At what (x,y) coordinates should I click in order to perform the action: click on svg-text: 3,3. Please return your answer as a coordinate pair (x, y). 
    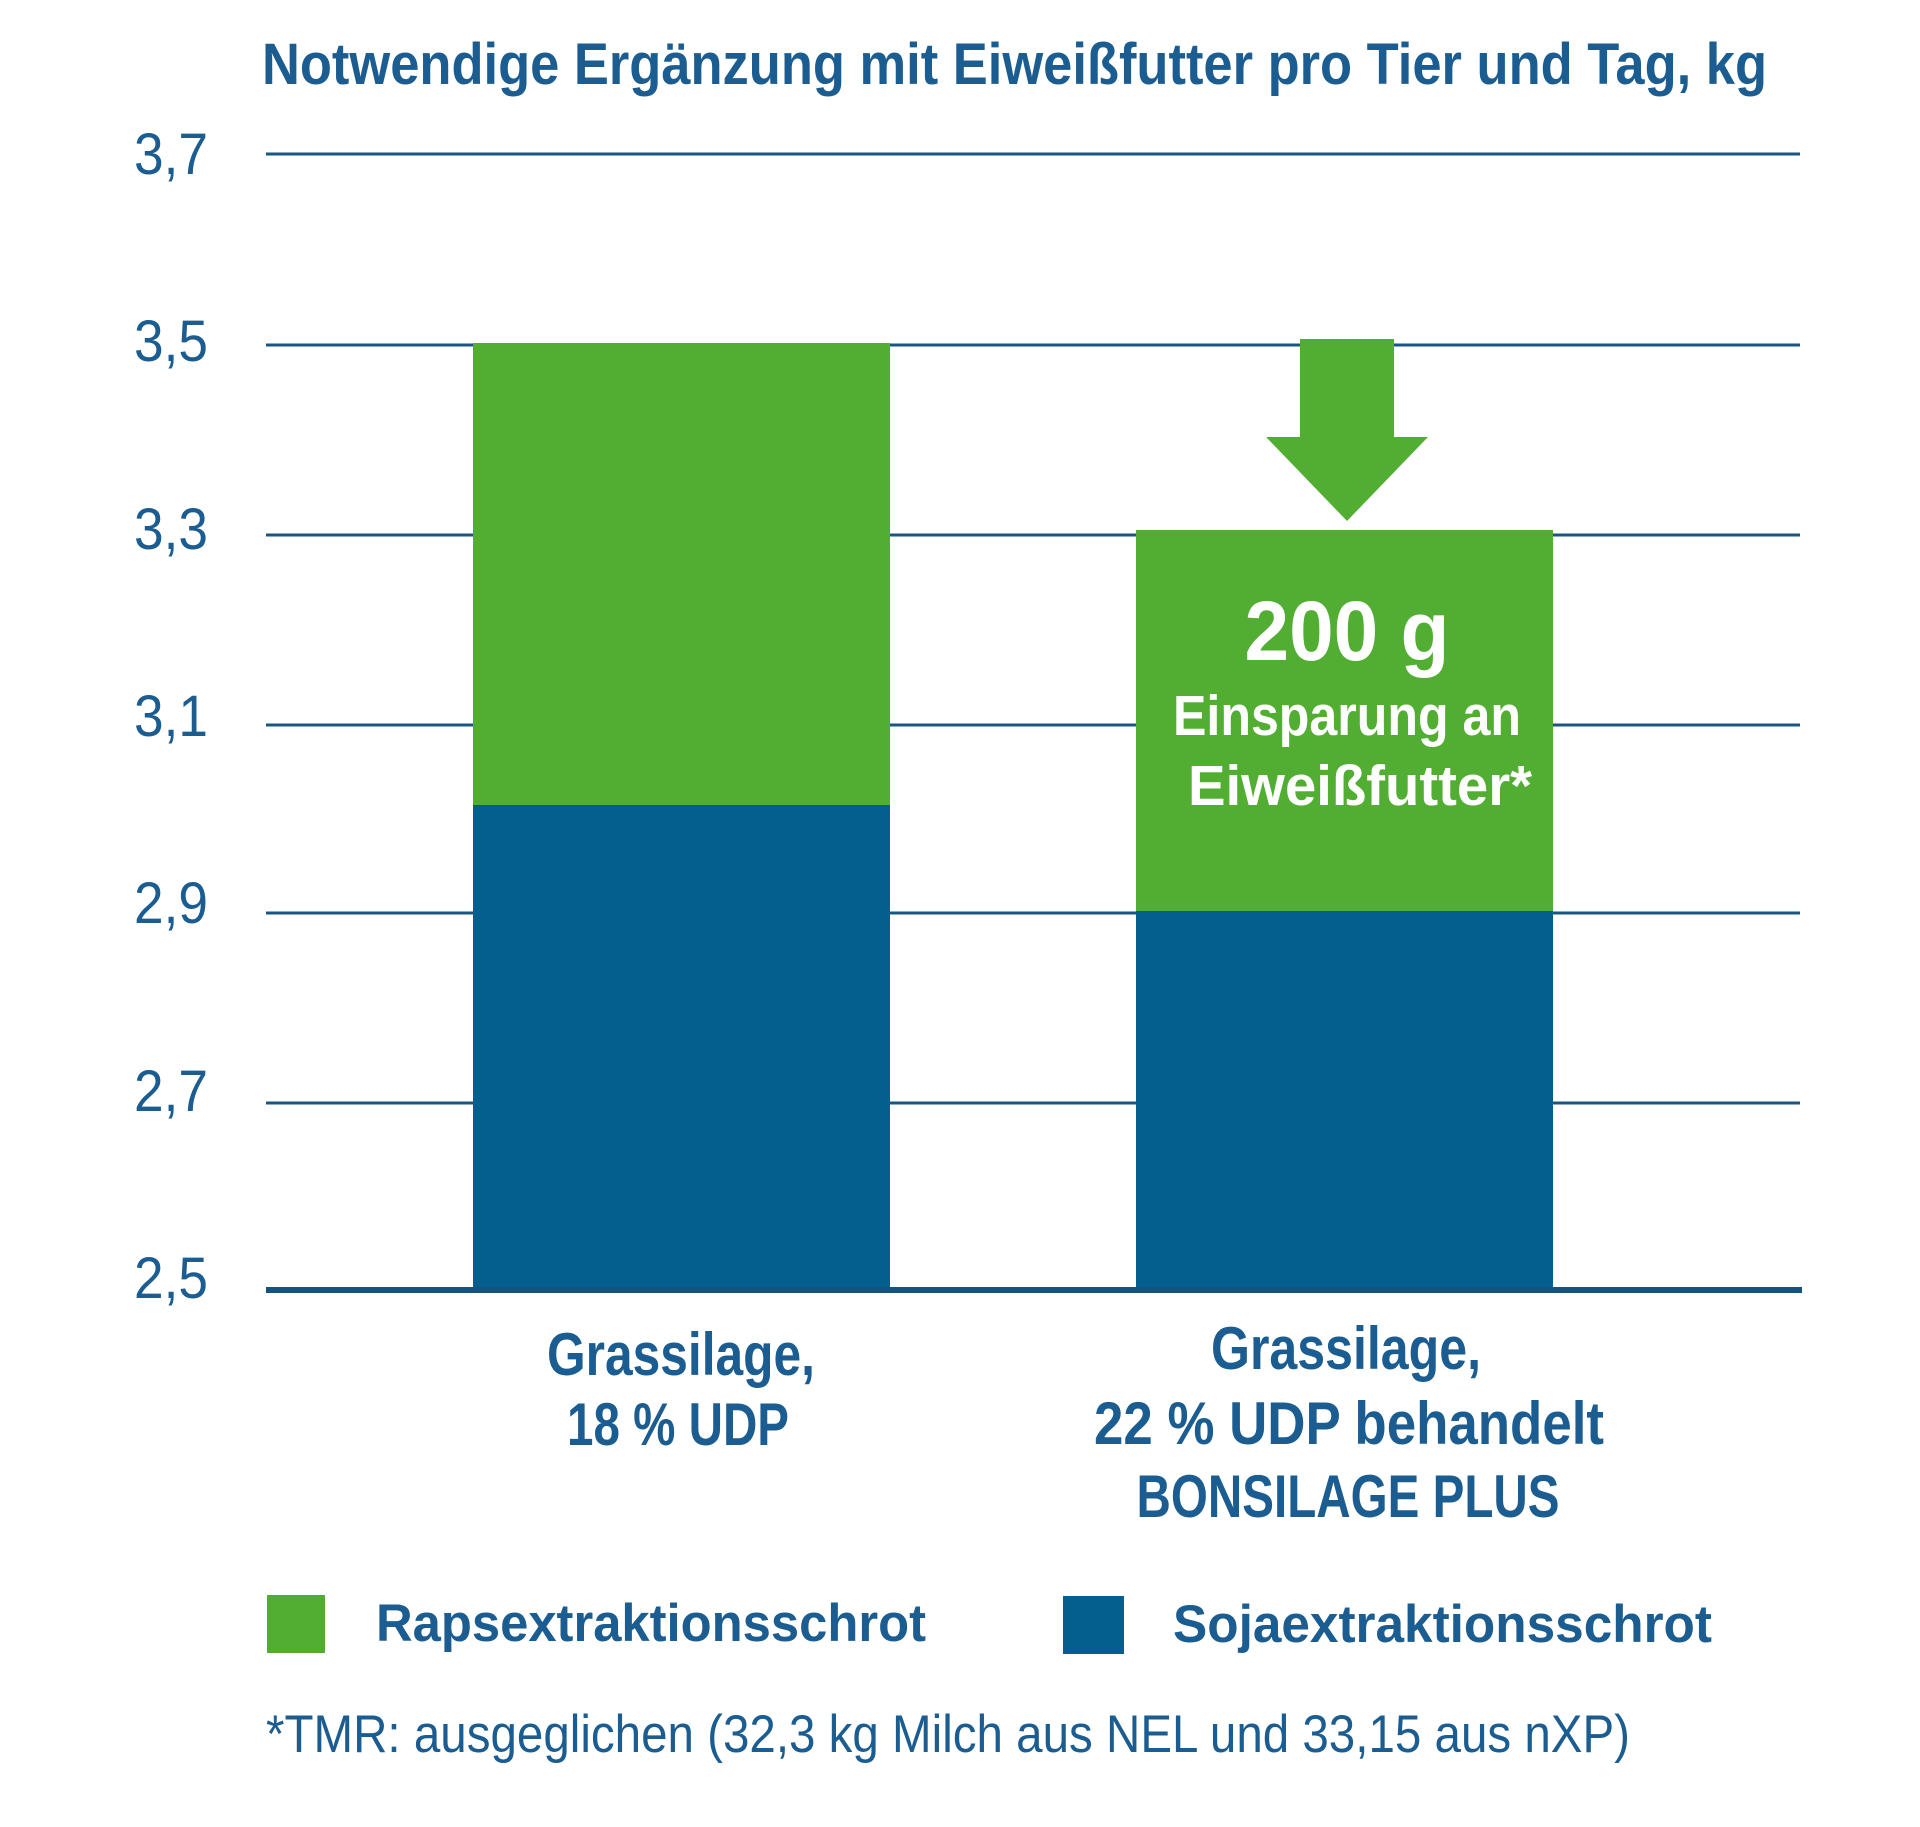
    Looking at the image, I should click on (171, 529).